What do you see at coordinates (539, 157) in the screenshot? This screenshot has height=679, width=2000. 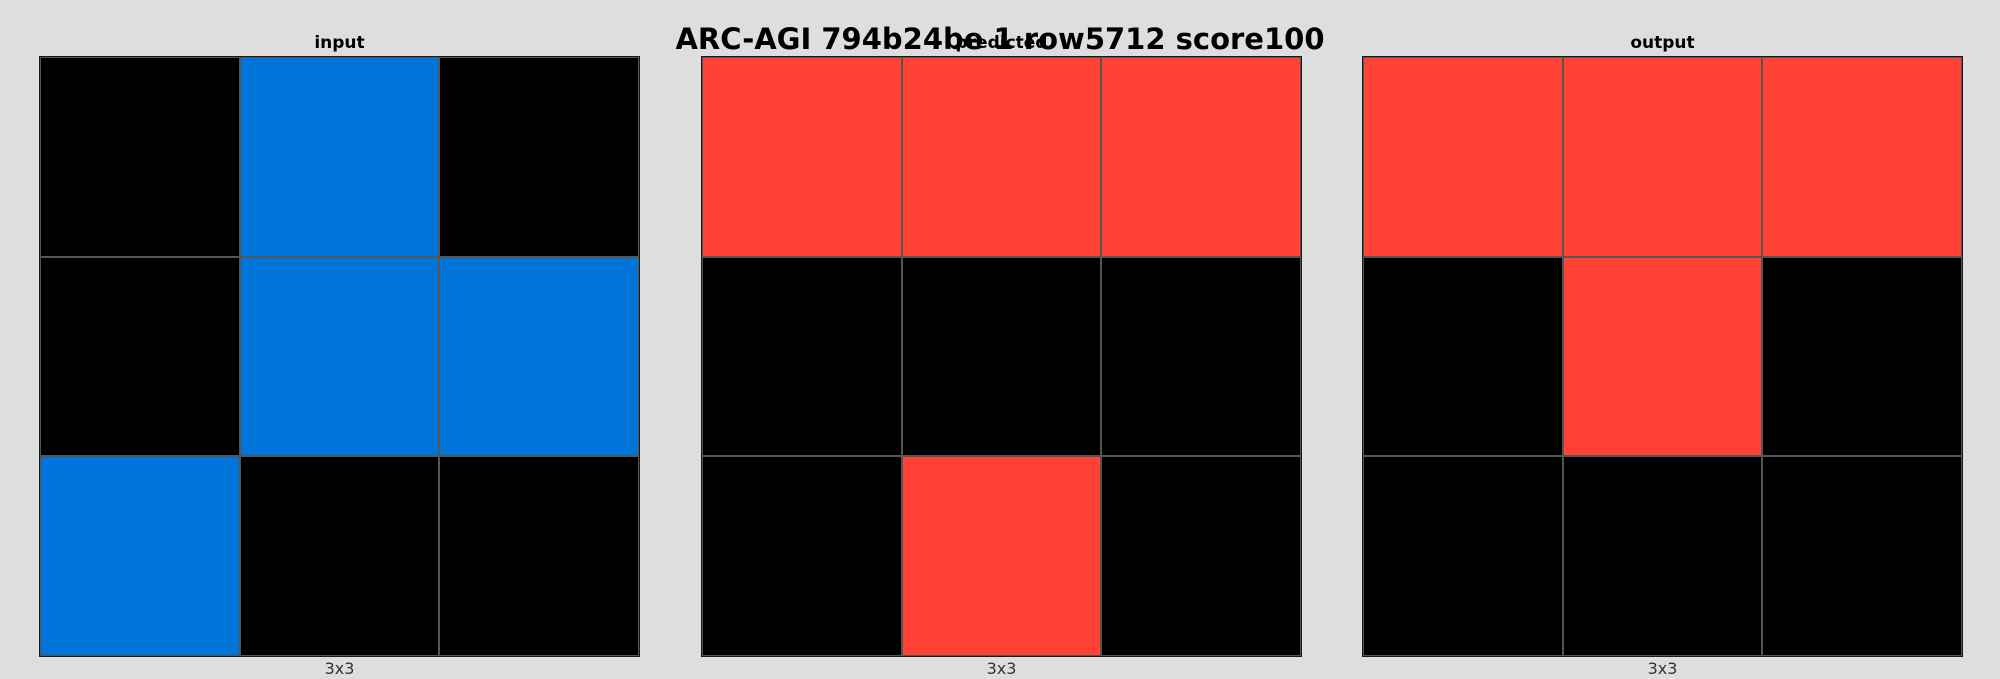 I see `input-cell-r0-c2` at bounding box center [539, 157].